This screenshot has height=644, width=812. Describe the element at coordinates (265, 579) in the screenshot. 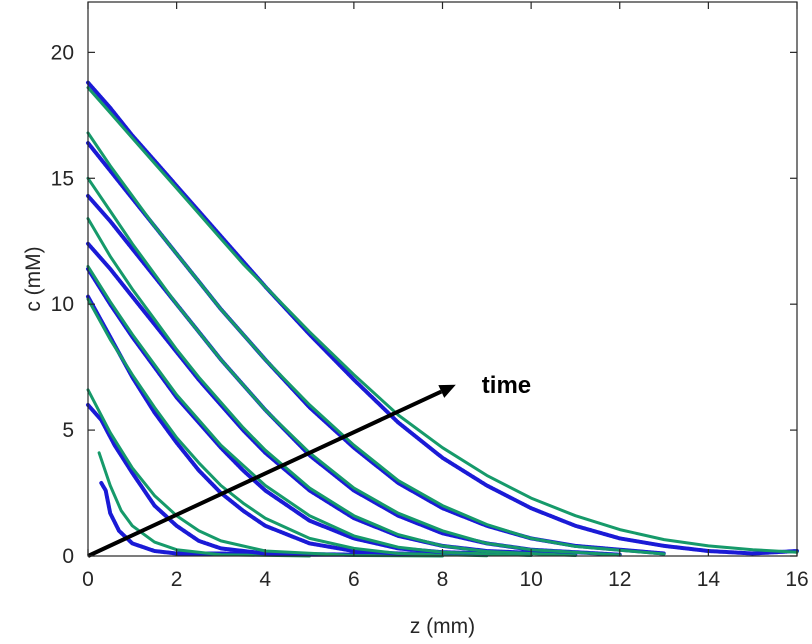

I see `x-tick-label: 4` at that location.